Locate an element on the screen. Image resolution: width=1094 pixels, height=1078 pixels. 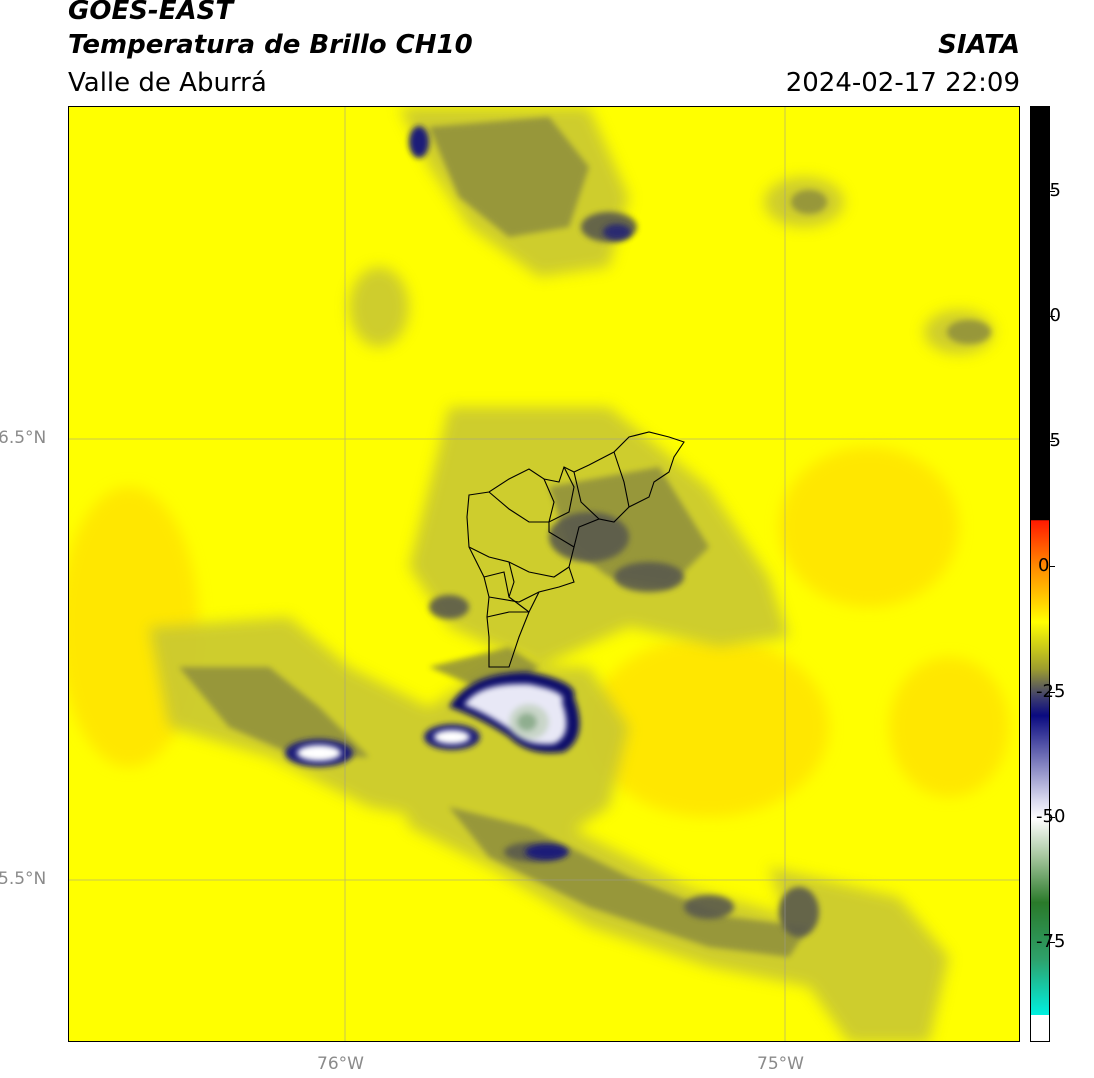
colorbar-tick-label: 75 is located at coordinates (1049, 191).